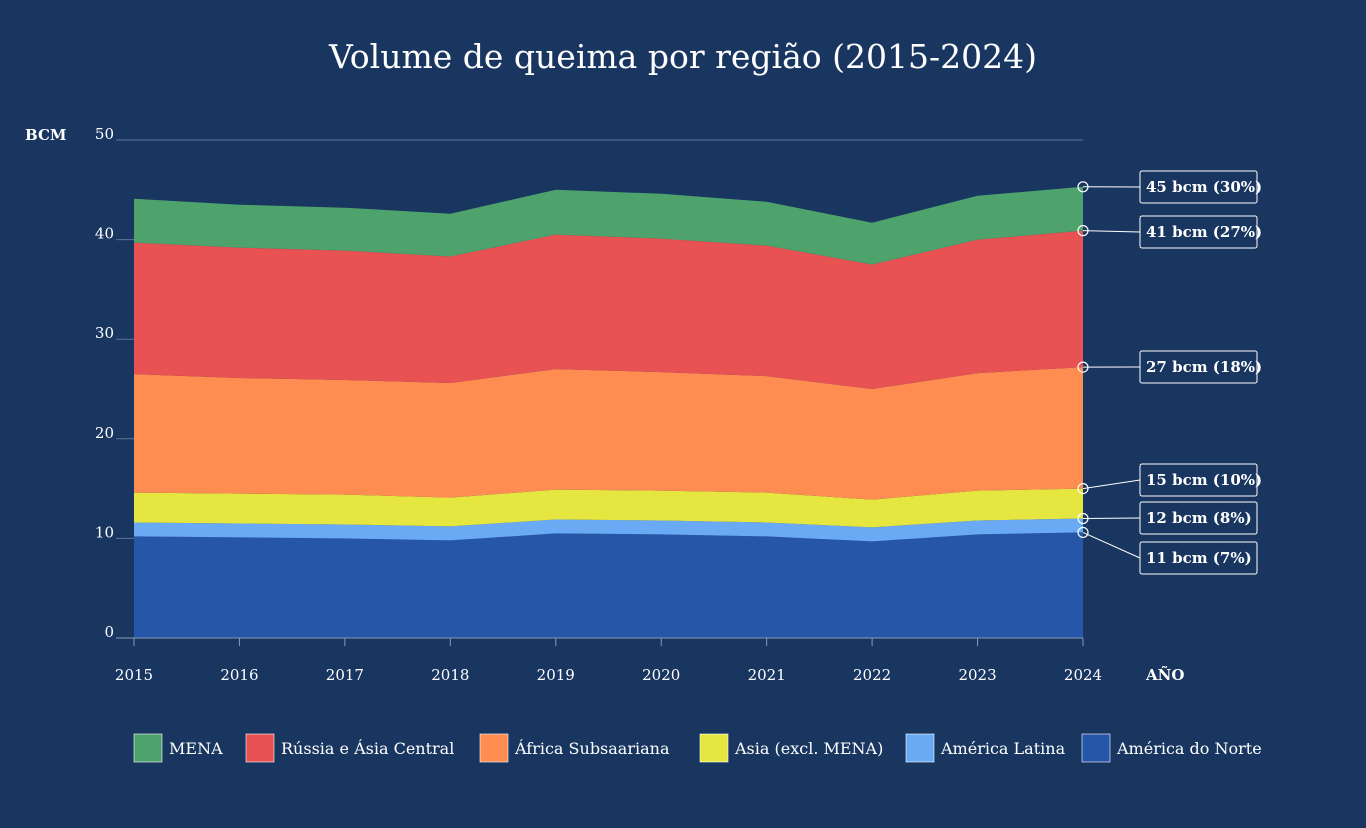 The height and width of the screenshot is (828, 1366). Describe the element at coordinates (104, 333) in the screenshot. I see `y-tick-label: 30` at that location.